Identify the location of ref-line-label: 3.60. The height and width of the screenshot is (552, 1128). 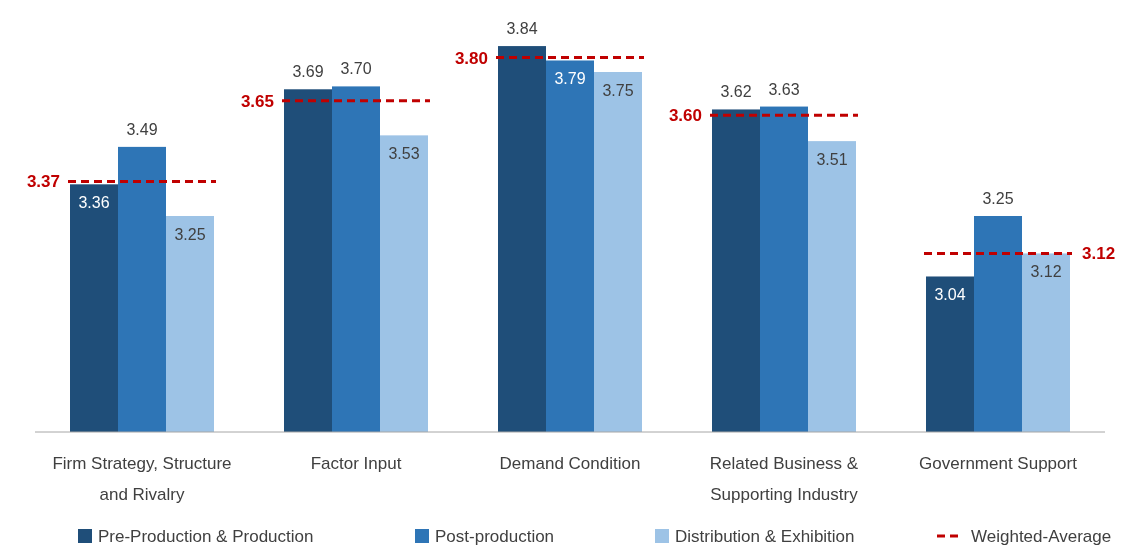
(685, 116).